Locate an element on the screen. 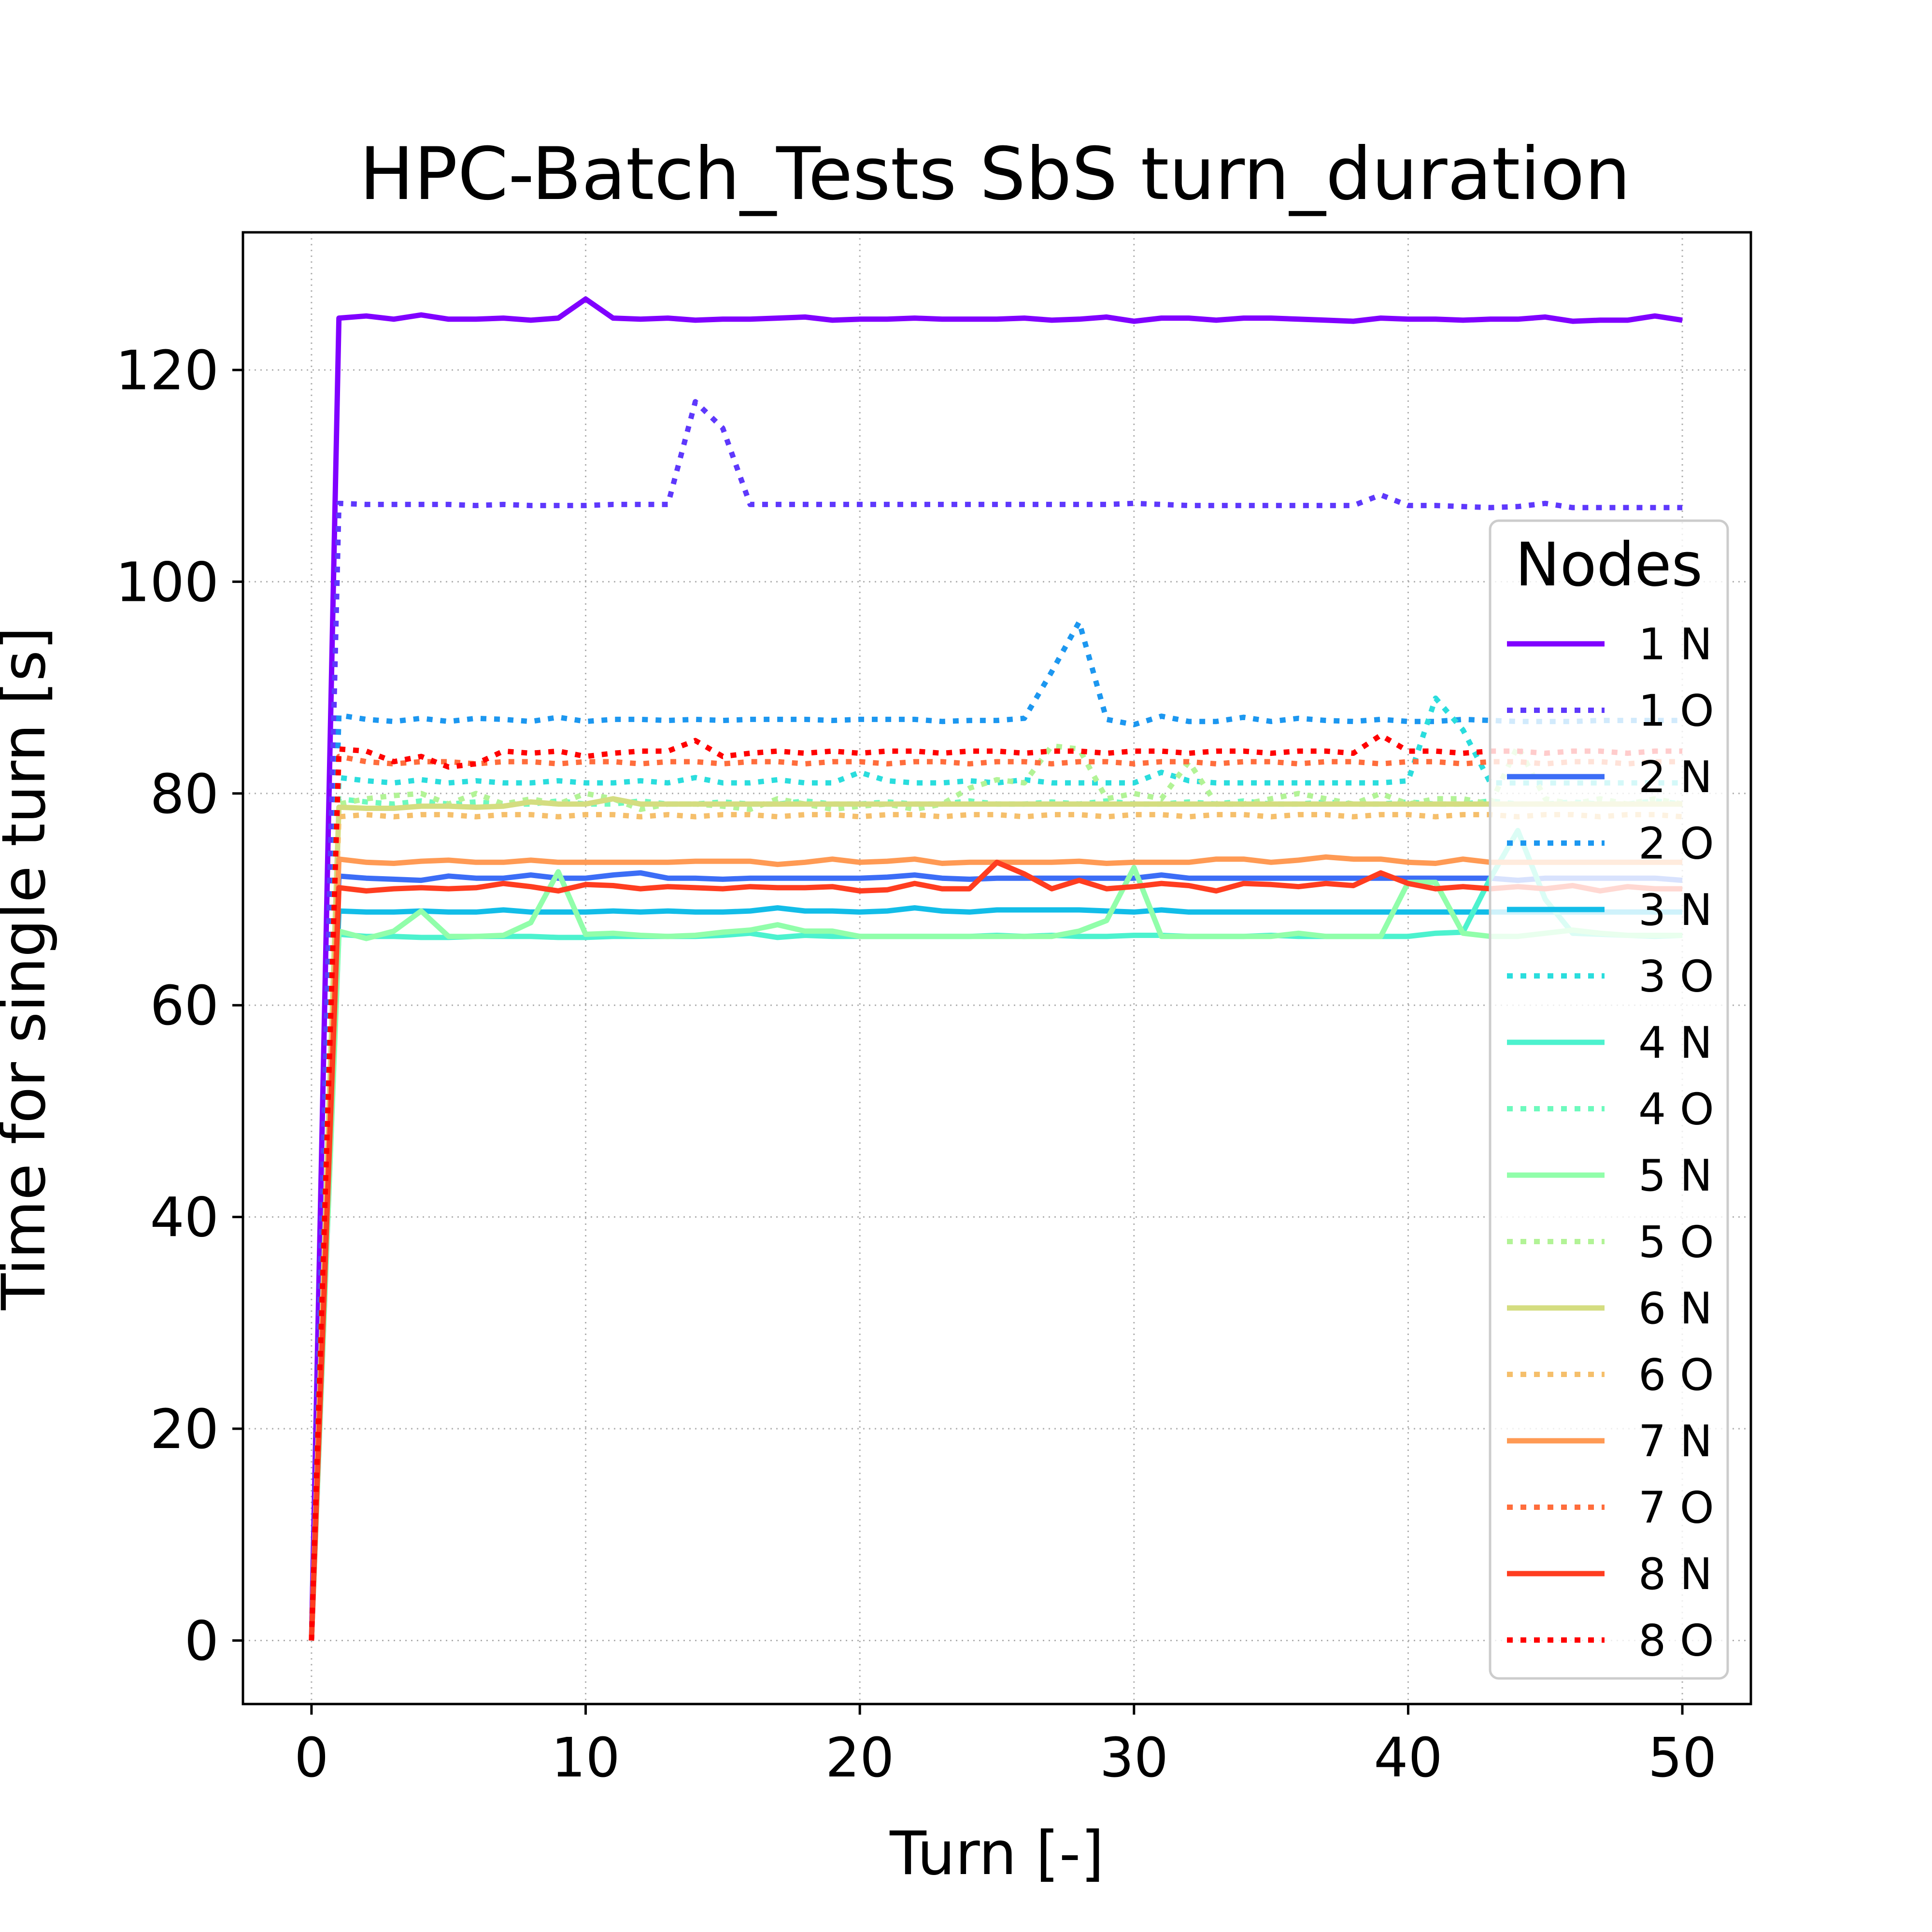 This screenshot has height=1932, width=1932. y-tick-label: 100 is located at coordinates (167, 582).